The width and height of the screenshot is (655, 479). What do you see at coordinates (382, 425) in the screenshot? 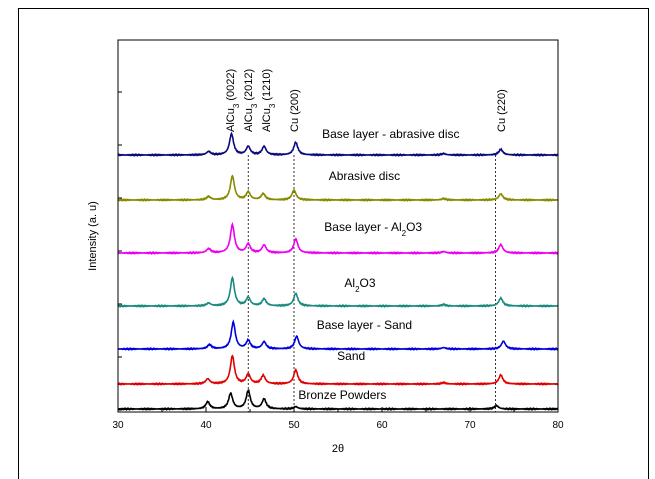
I see `x-tick-label: 60` at bounding box center [382, 425].